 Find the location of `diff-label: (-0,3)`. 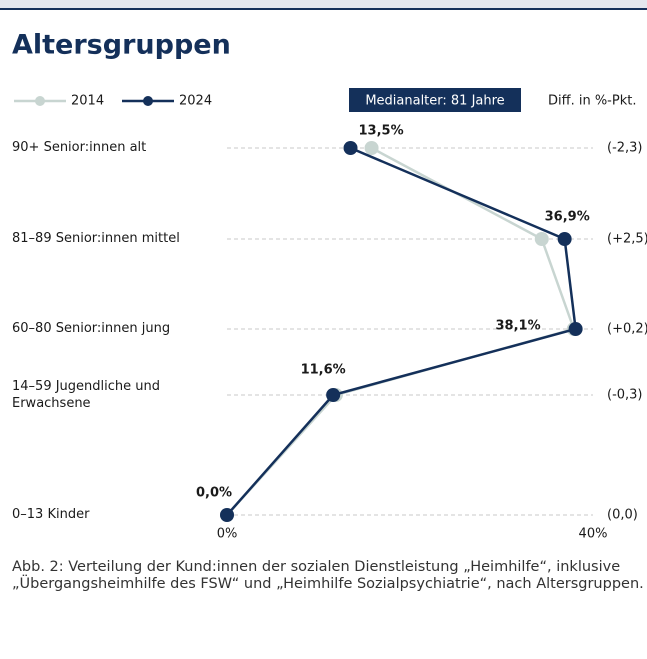

diff-label: (-0,3) is located at coordinates (625, 395).